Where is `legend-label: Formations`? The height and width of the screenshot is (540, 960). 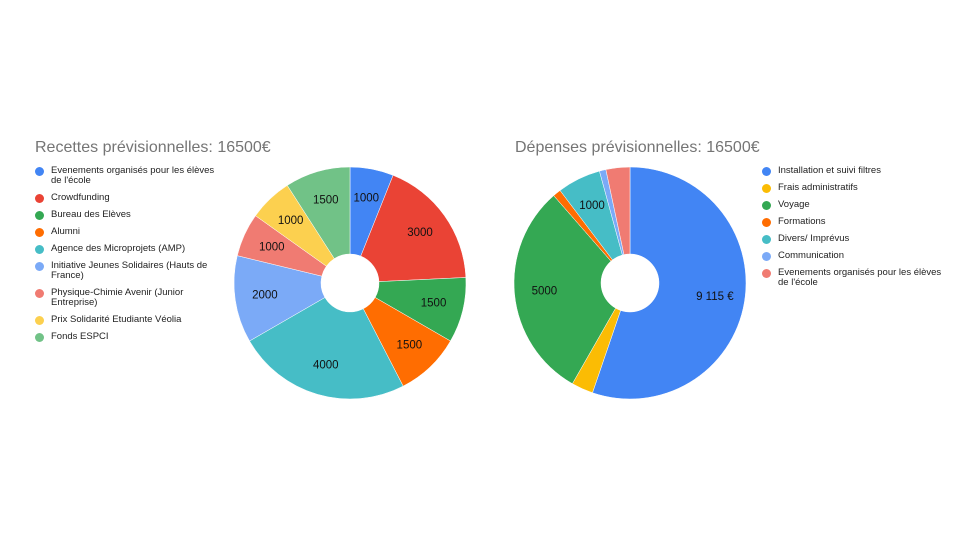 legend-label: Formations is located at coordinates (802, 221).